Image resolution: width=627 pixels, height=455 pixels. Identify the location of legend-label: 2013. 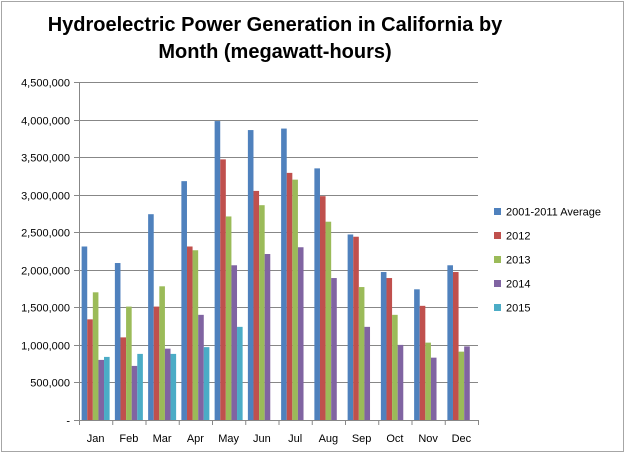
(518, 261).